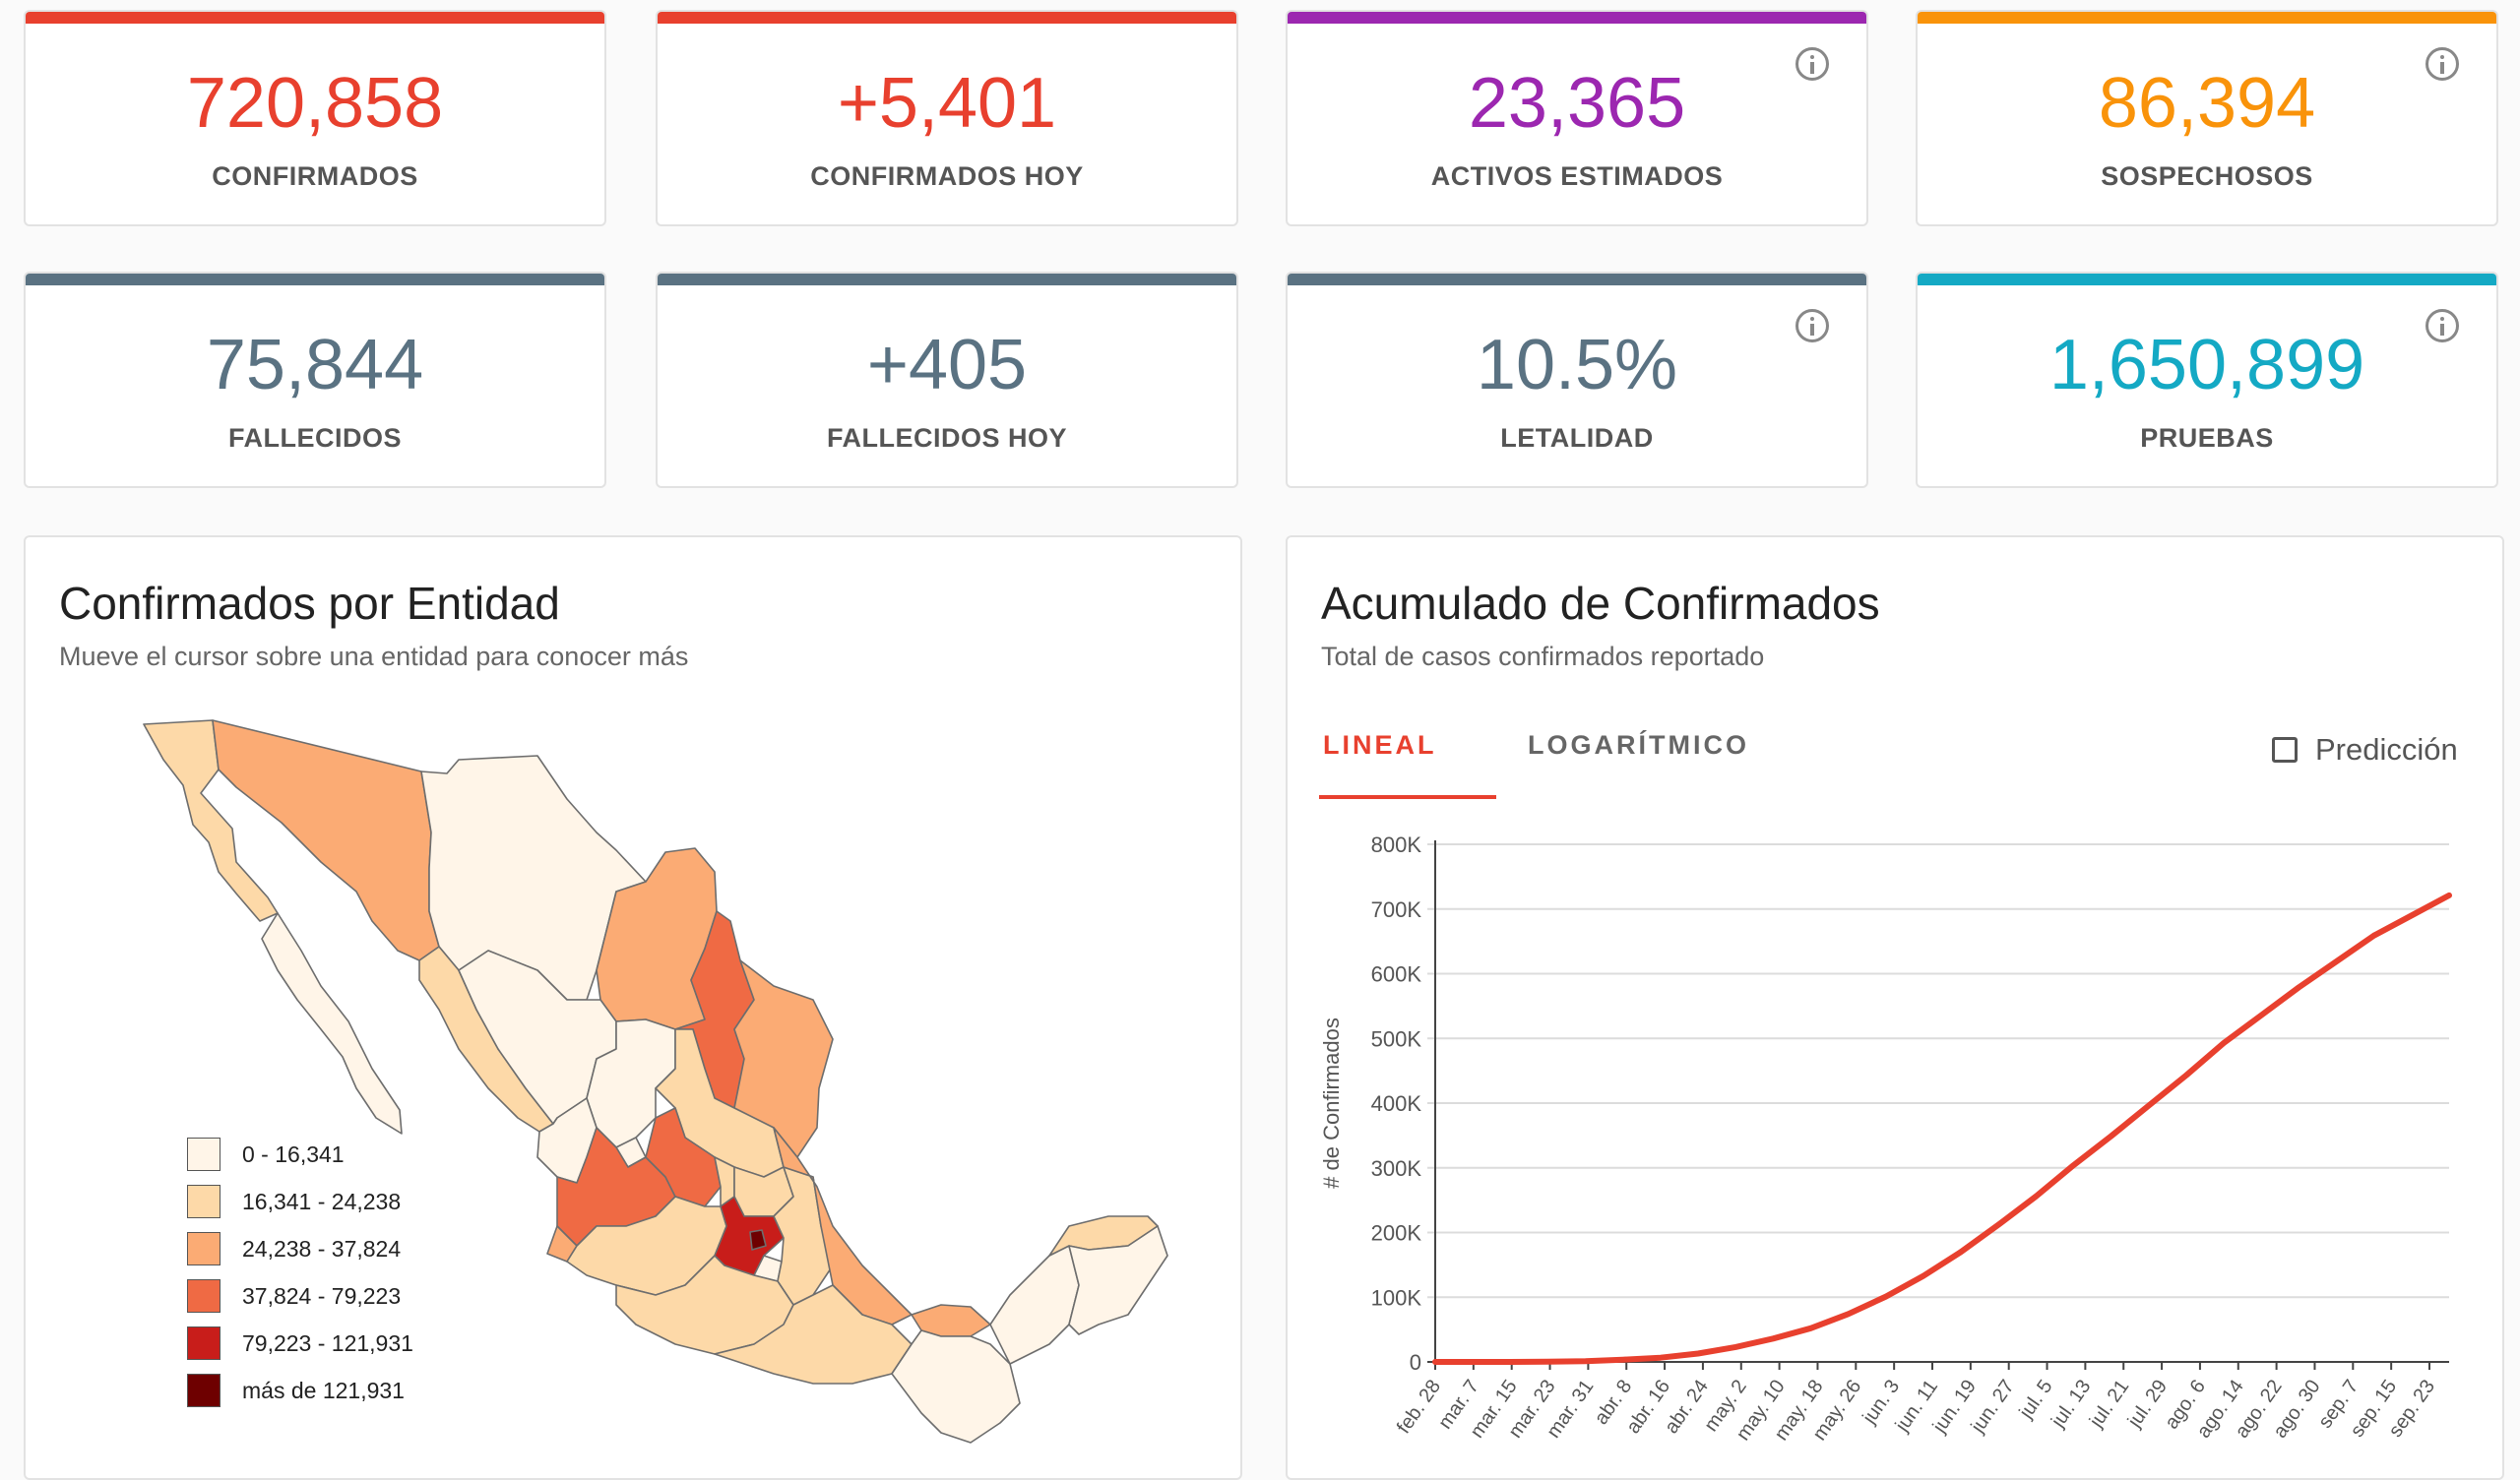 This screenshot has width=2520, height=1480. What do you see at coordinates (2109, 1404) in the screenshot?
I see `x-tick-label: jul. 21` at bounding box center [2109, 1404].